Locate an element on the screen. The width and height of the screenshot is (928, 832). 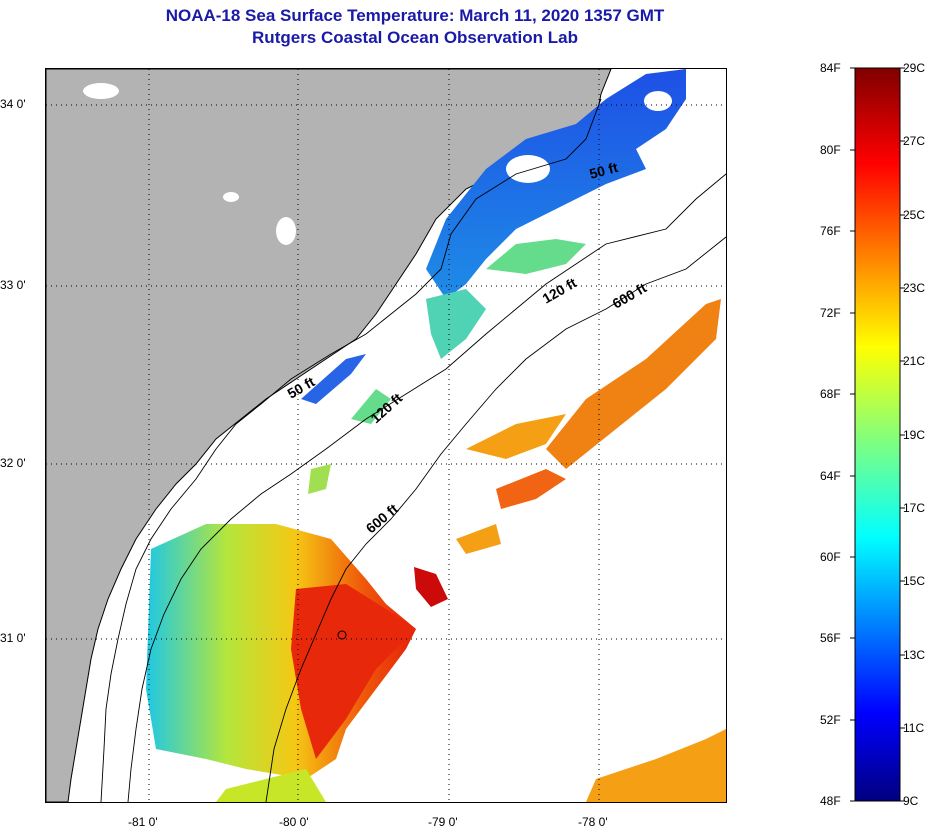
lon-label-78: -78 0' is located at coordinates (593, 822).